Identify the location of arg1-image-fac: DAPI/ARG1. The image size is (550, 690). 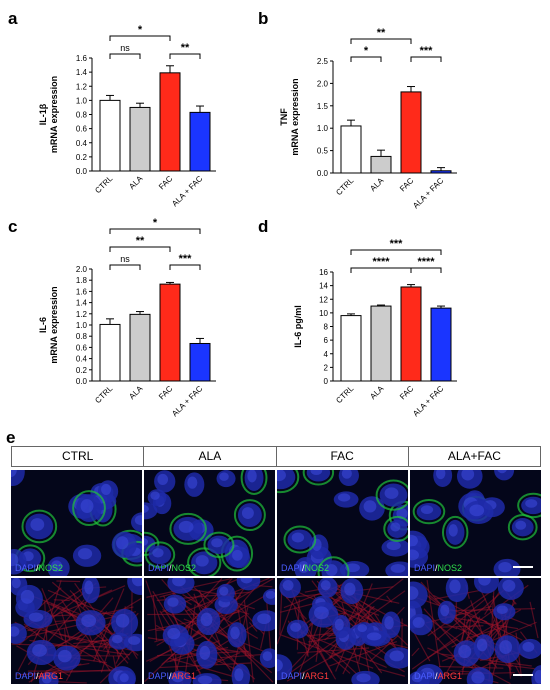
(342, 631).